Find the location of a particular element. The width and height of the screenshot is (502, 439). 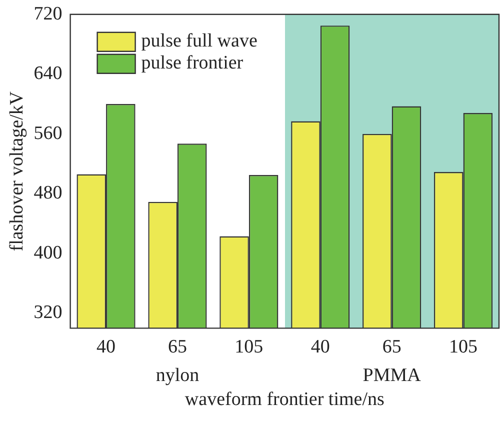

text: nylon is located at coordinates (178, 375).